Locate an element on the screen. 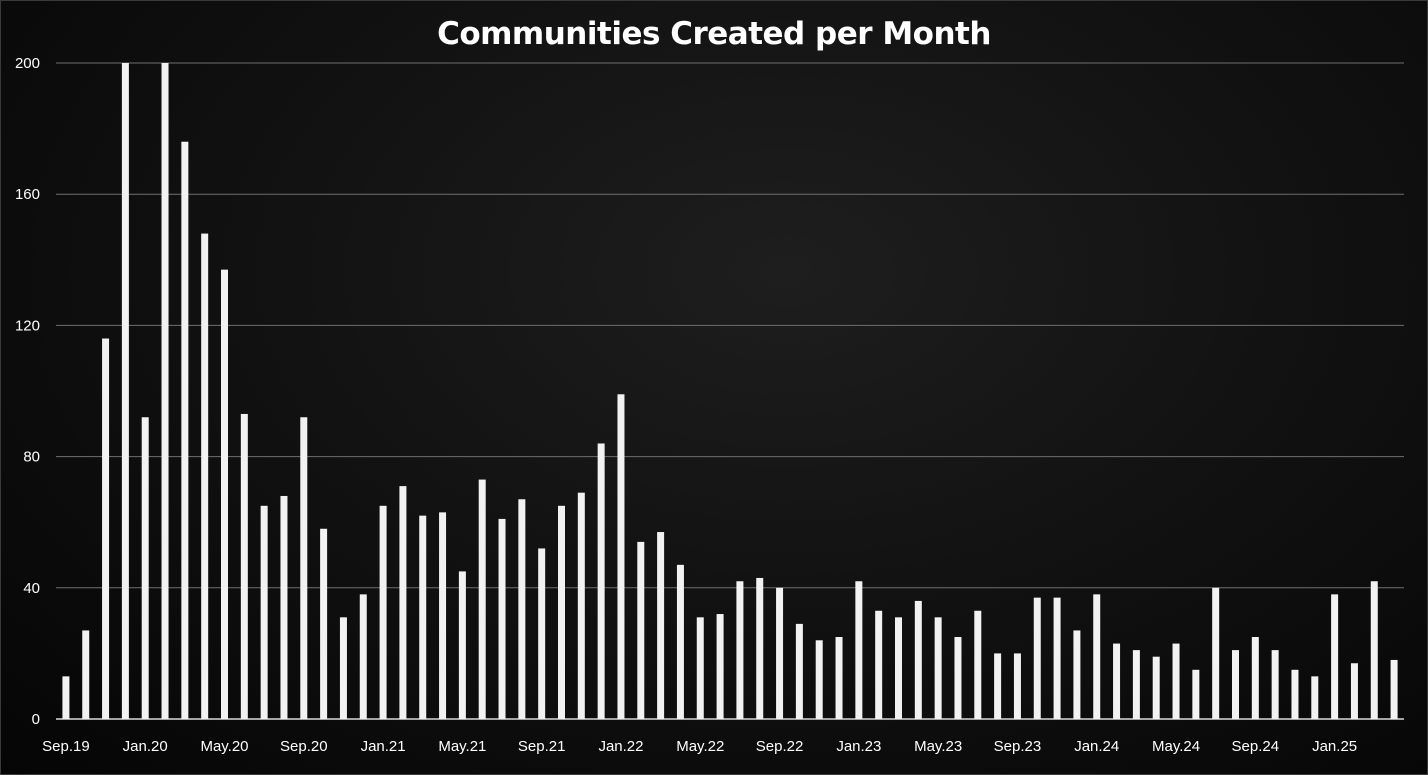  x-tick-label: Jan.23 is located at coordinates (858, 746).